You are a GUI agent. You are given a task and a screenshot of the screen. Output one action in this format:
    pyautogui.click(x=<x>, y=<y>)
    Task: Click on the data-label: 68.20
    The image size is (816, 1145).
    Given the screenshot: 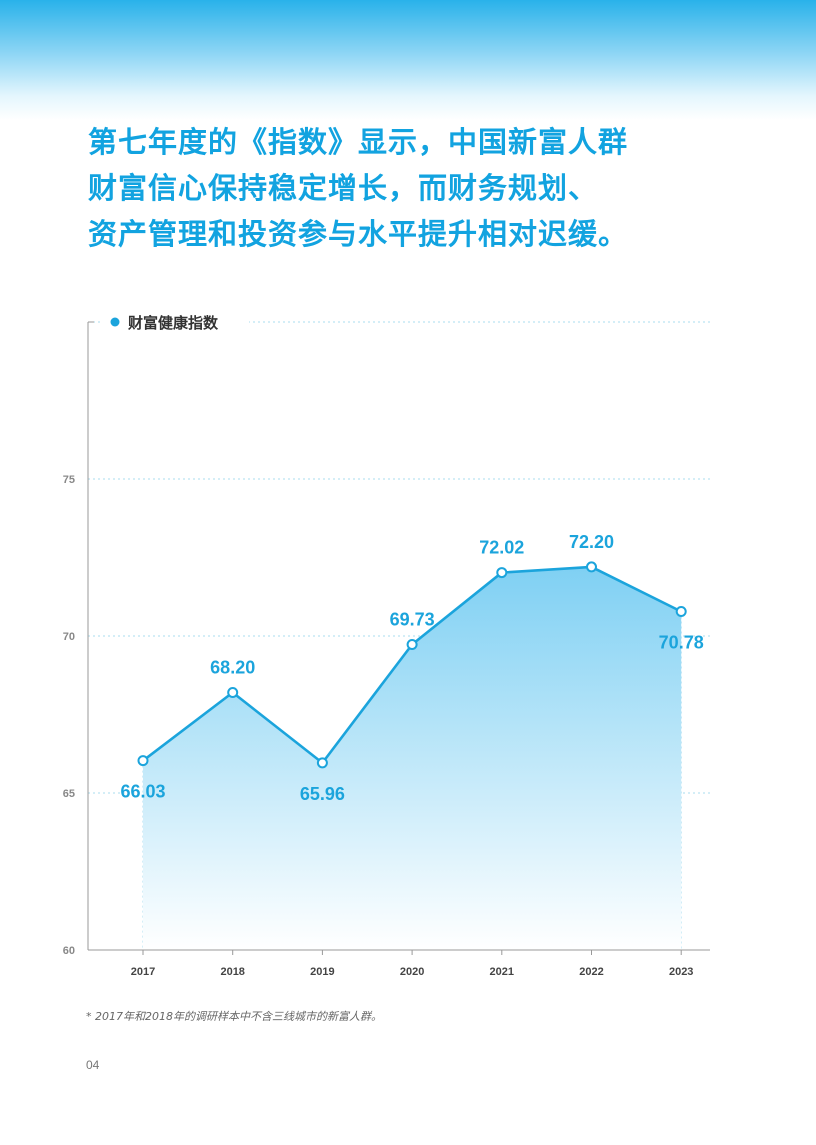 What is the action you would take?
    pyautogui.click(x=232, y=668)
    